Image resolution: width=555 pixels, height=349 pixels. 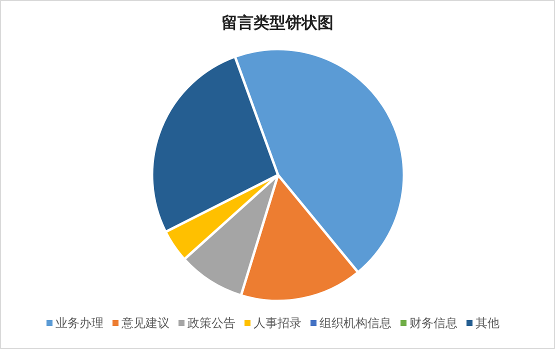 I want to click on legend-label: 组织机构信息, so click(x=356, y=323).